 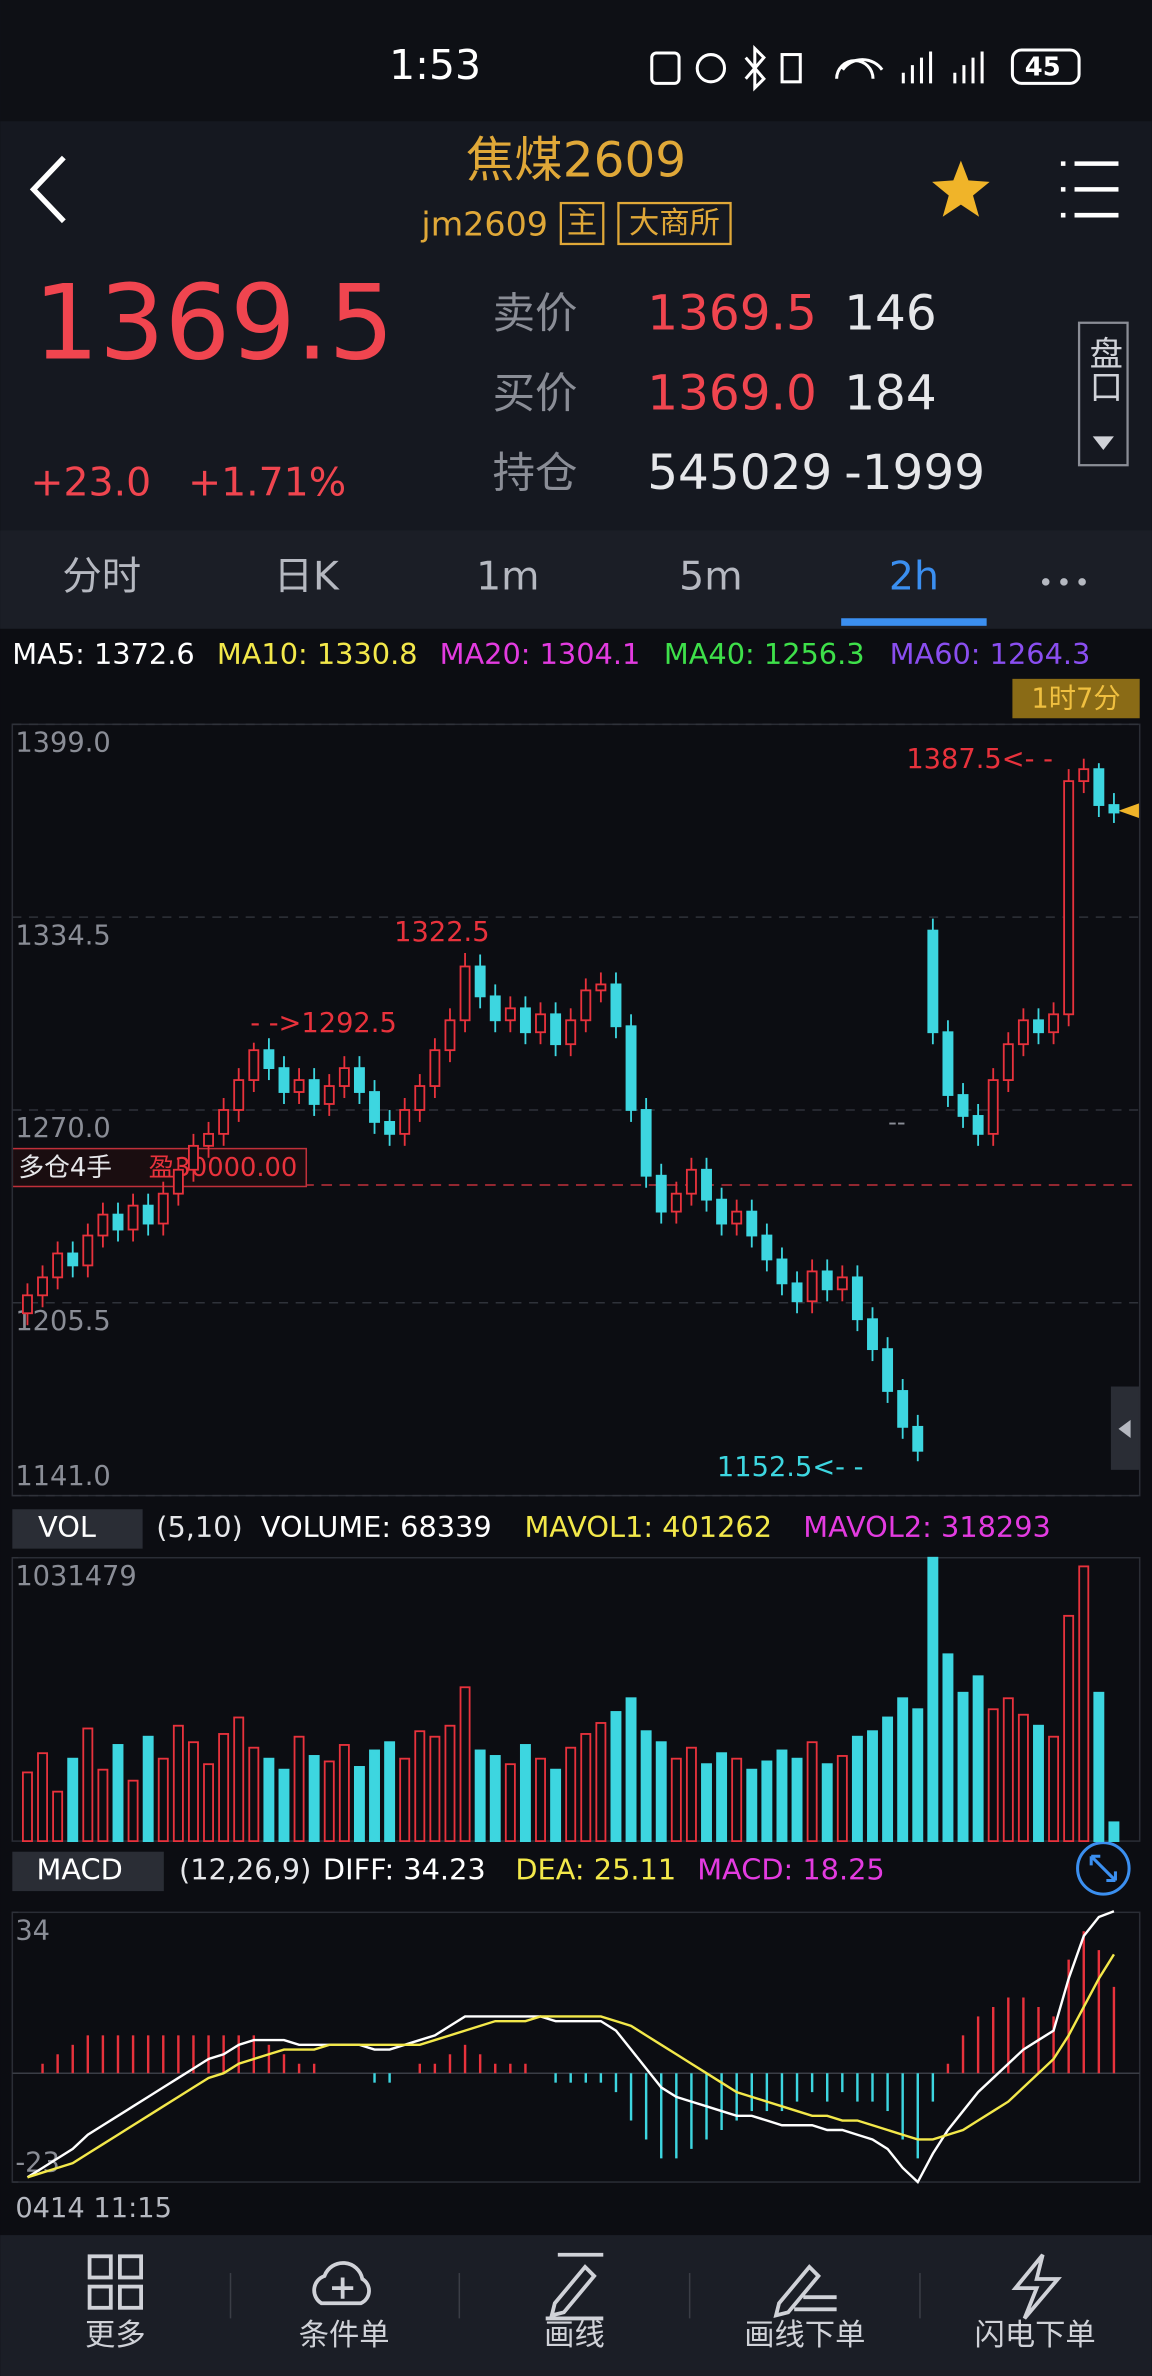 I want to click on nav-separators, so click(x=575, y=2295).